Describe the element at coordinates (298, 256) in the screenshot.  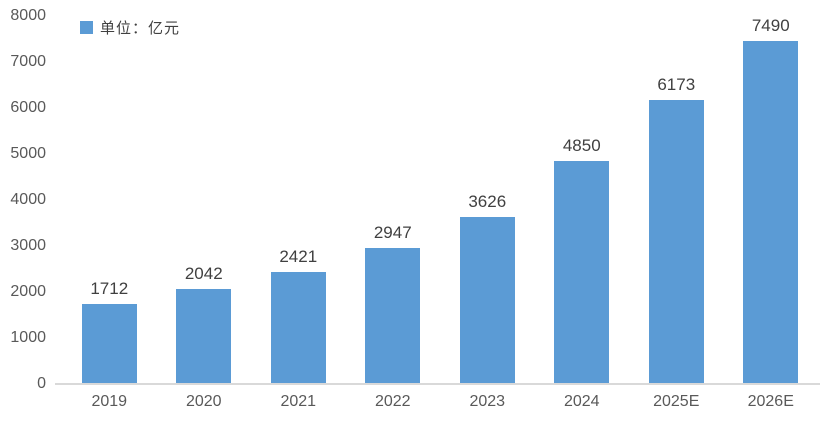
I see `bar-data-label: 2421` at that location.